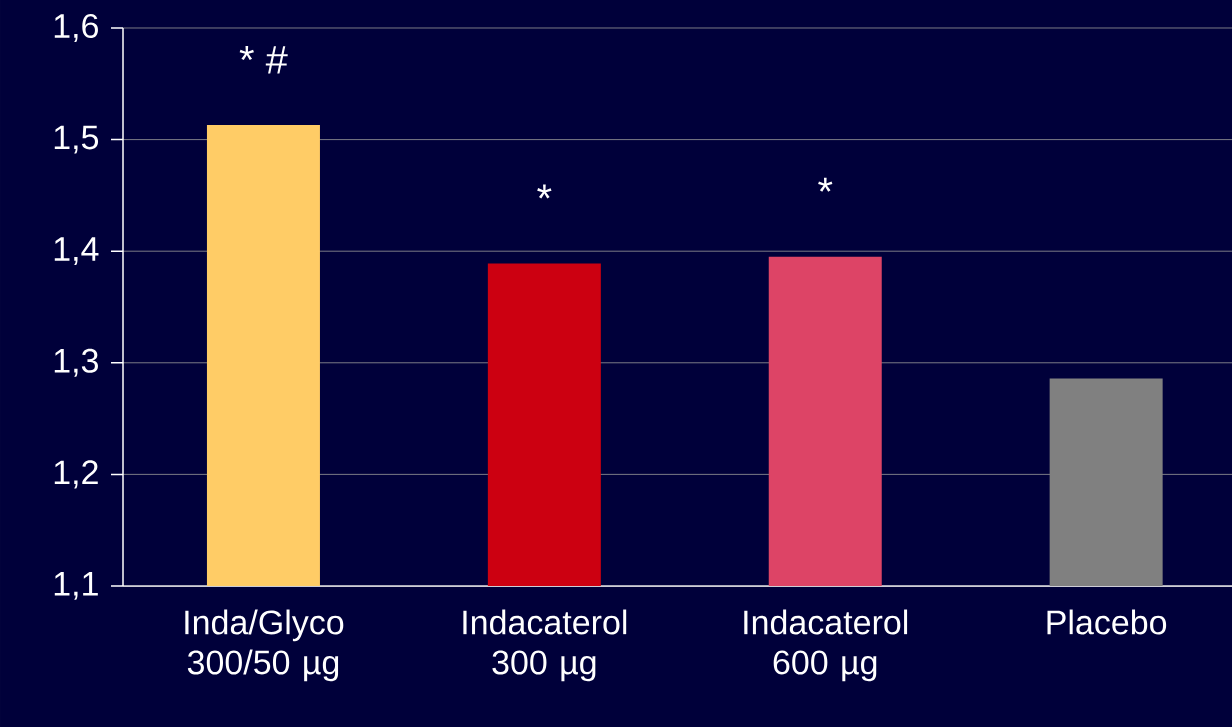 The image size is (1232, 727). What do you see at coordinates (76, 474) in the screenshot?
I see `y-tick-label: 1,2` at bounding box center [76, 474].